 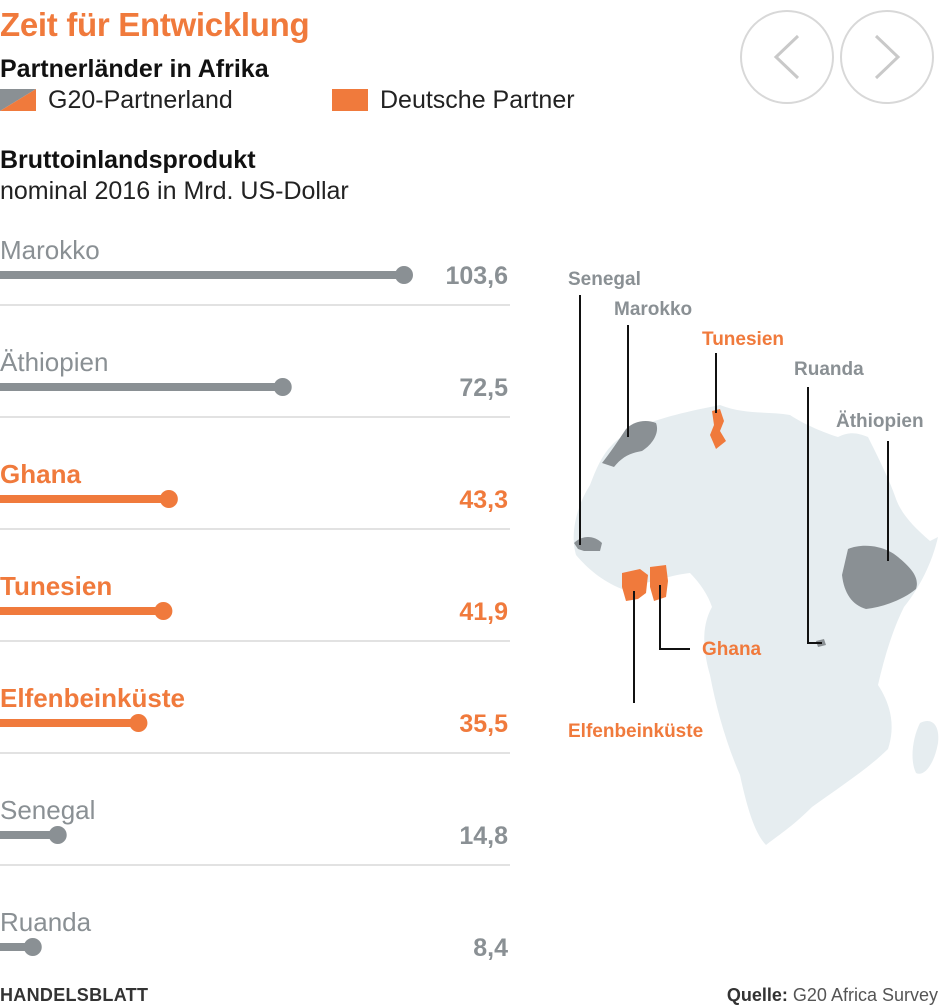 I want to click on chevron-left-icon, so click(x=786, y=57).